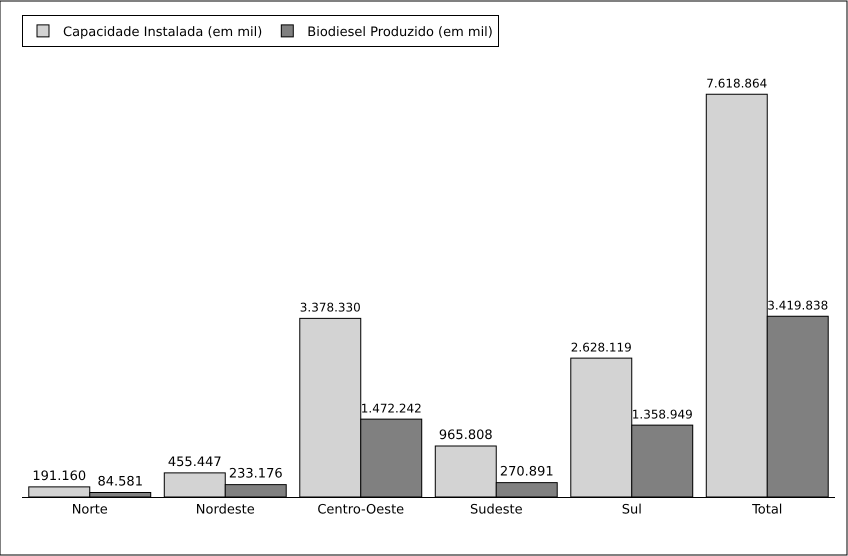 This screenshot has height=556, width=848. What do you see at coordinates (162, 32) in the screenshot?
I see `legend-label: Capacidade Instalada (em mil)` at bounding box center [162, 32].